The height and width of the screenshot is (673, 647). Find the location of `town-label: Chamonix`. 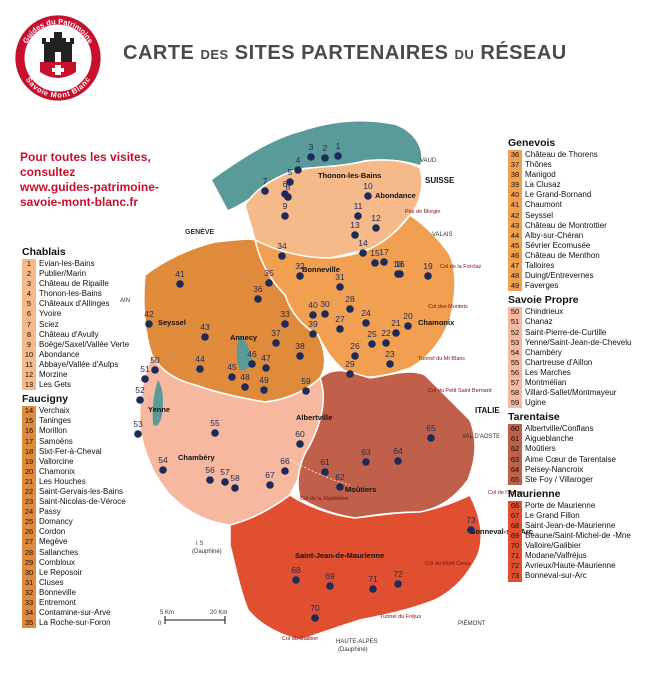

town-label: Chamonix is located at coordinates (436, 322).